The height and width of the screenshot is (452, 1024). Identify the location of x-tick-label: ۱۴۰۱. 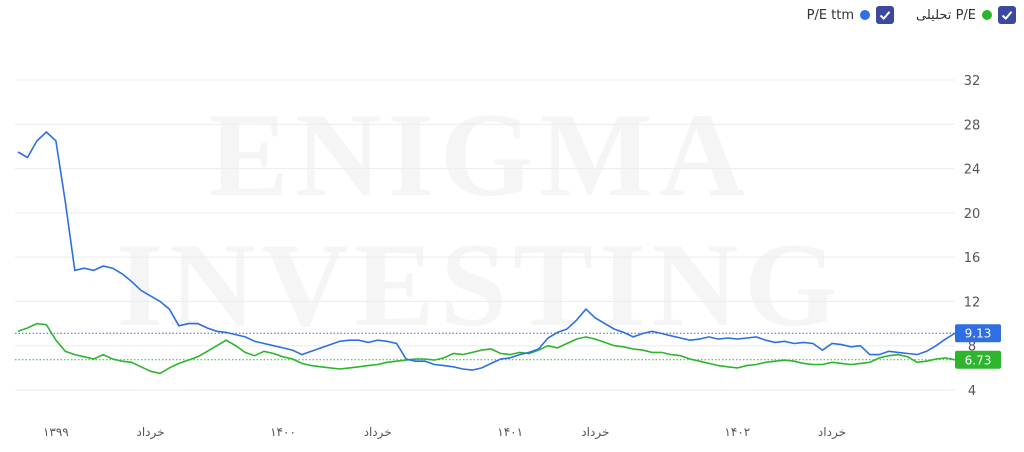
(510, 432).